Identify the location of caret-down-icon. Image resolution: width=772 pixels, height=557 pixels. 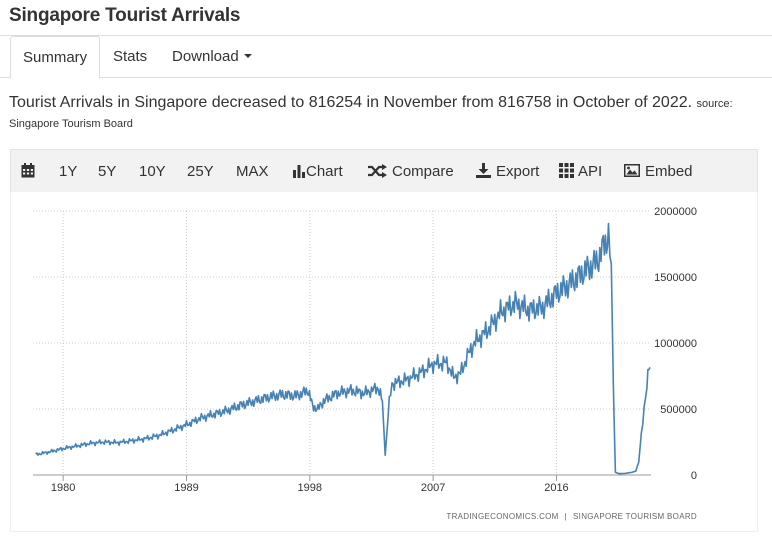
(247, 56).